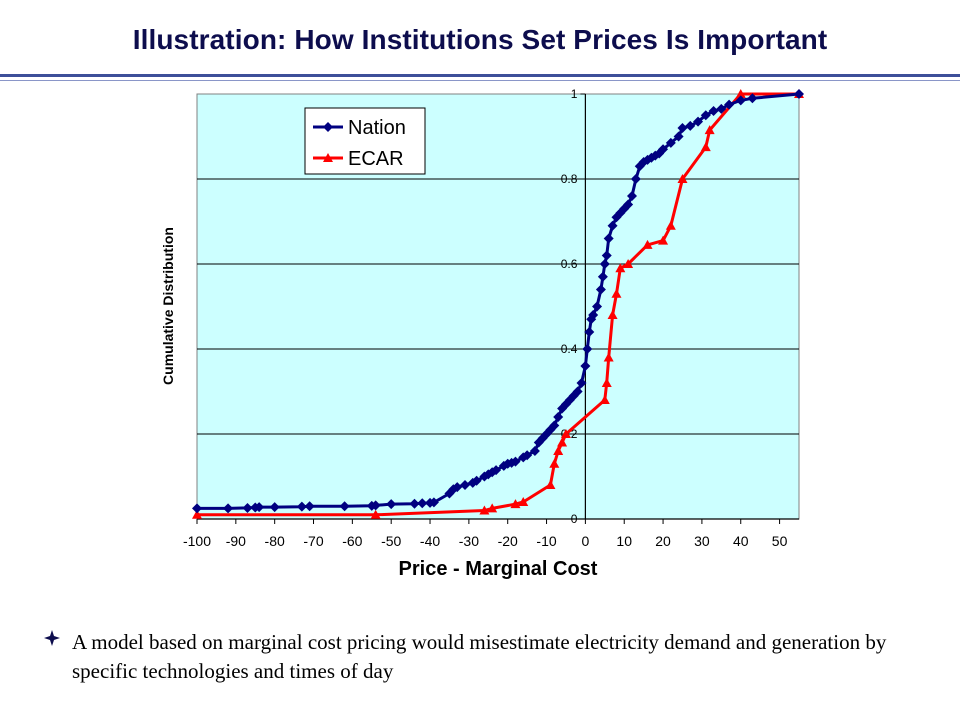 The image size is (960, 720). What do you see at coordinates (391, 541) in the screenshot?
I see `x-tick-label: -50` at bounding box center [391, 541].